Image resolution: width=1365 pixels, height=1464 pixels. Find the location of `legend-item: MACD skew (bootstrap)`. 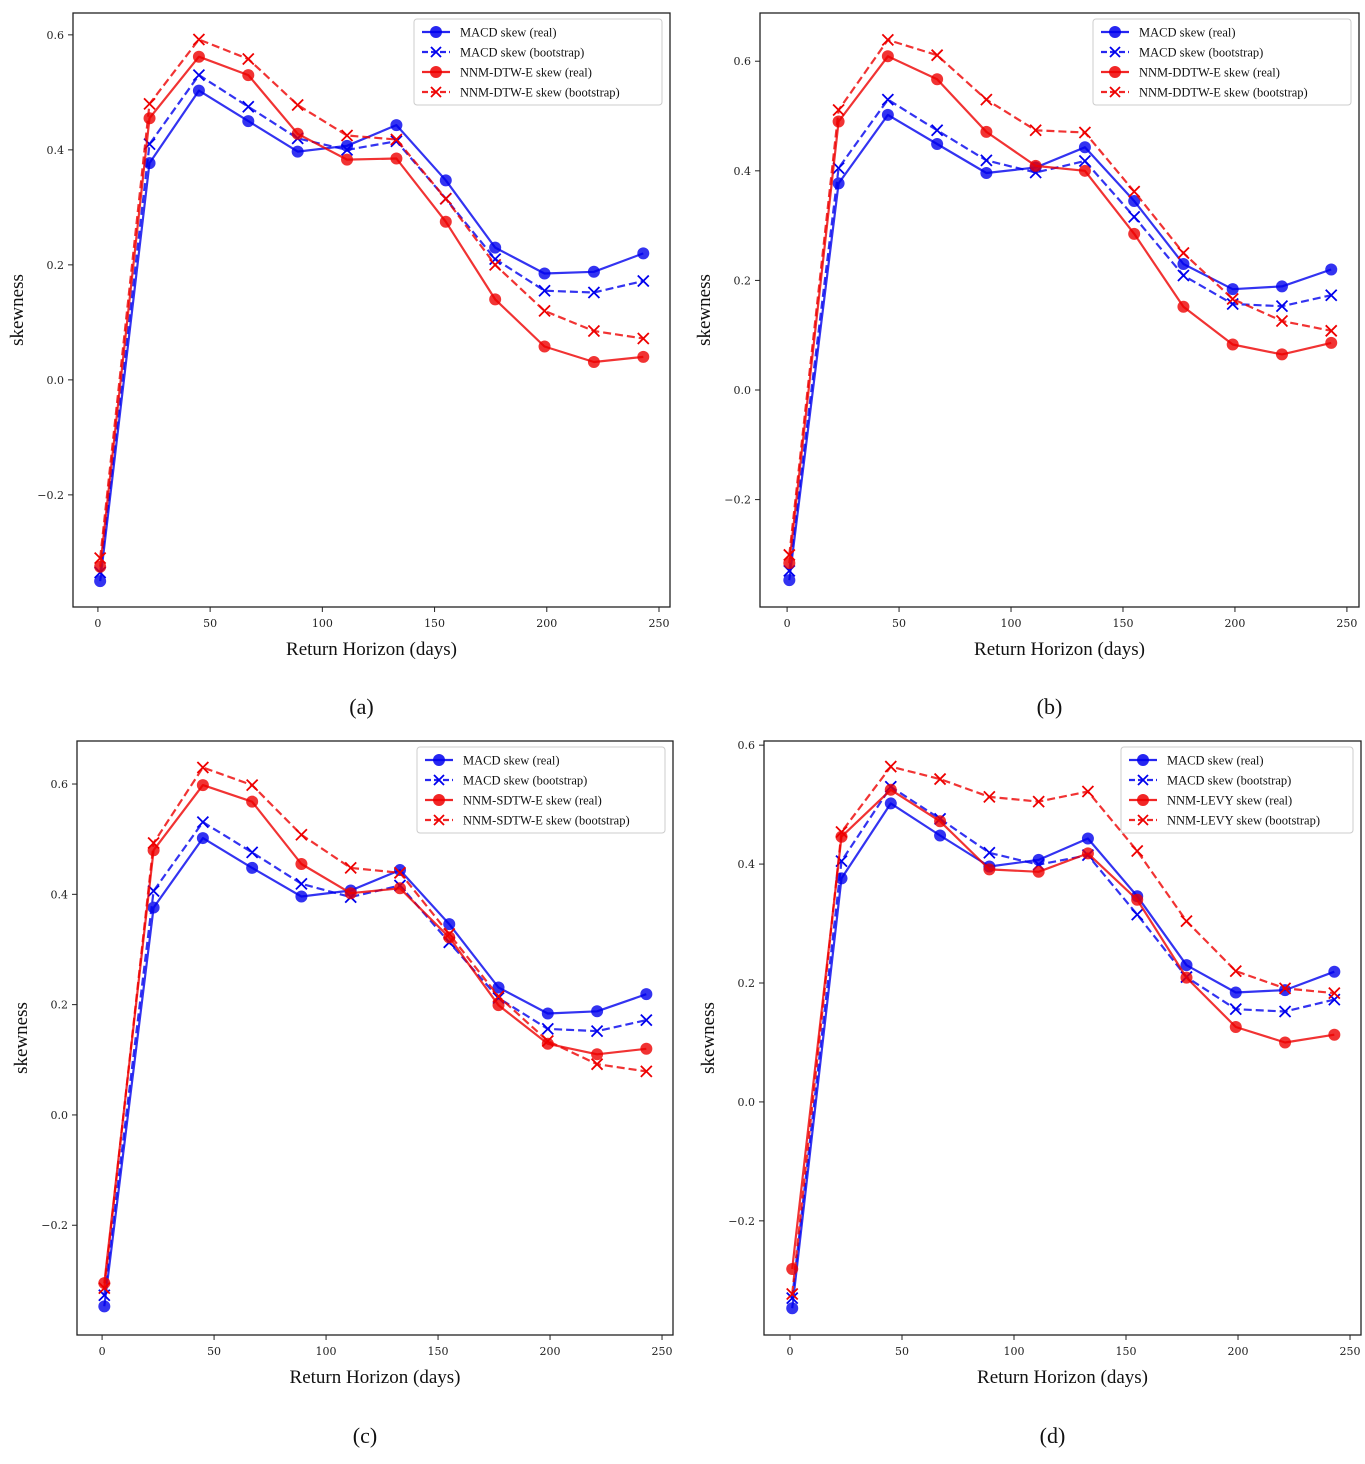

legend-item: MACD skew (bootstrap) is located at coordinates (503, 53).